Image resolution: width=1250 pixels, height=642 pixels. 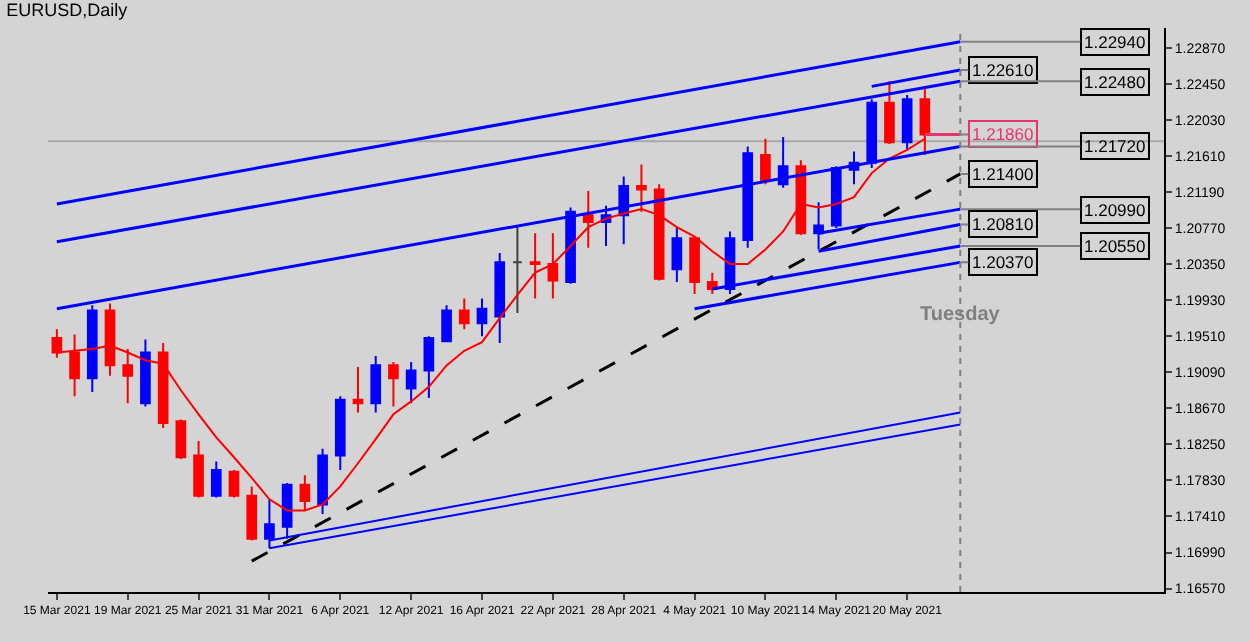 I want to click on series-label: 1.21860, so click(x=1003, y=134).